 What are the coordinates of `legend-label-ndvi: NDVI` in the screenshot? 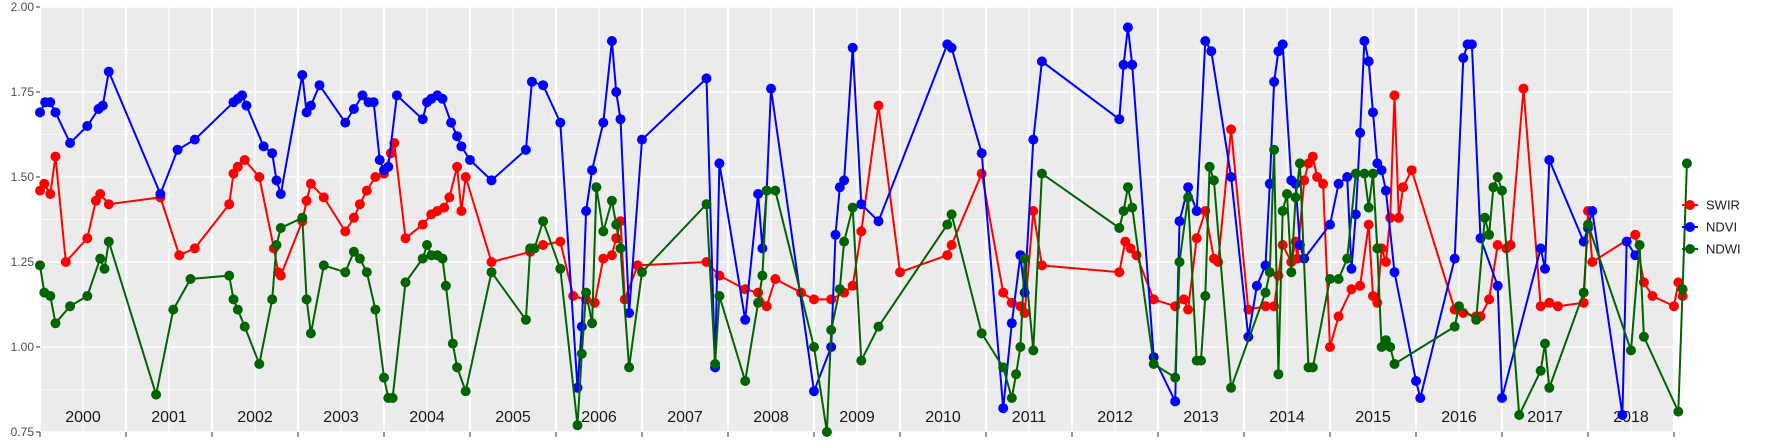 It's located at (1721, 227).